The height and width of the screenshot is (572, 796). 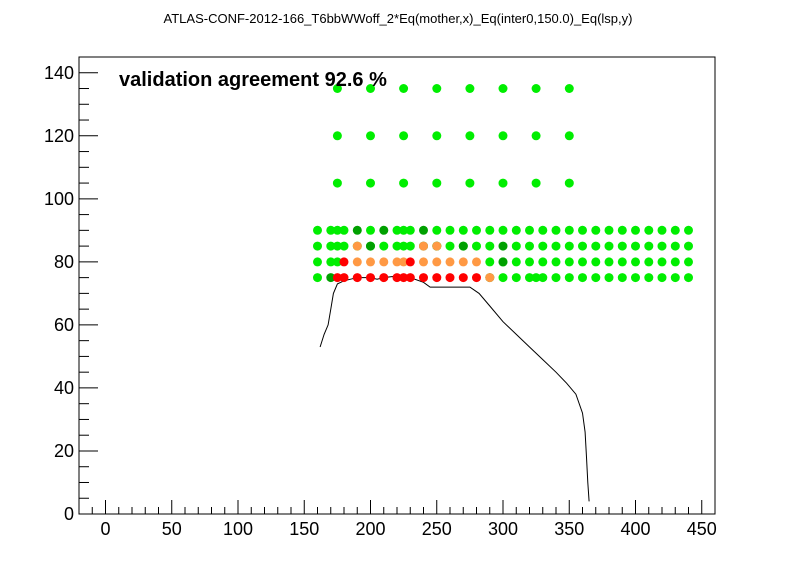 I want to click on y-tick-label: 0, so click(x=69, y=514).